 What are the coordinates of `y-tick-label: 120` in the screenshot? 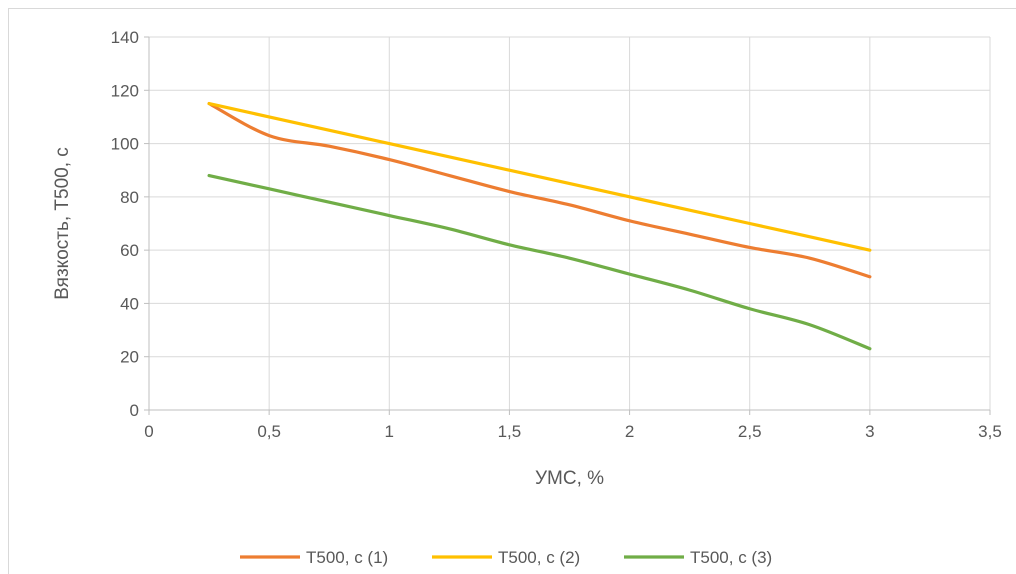 It's located at (125, 90).